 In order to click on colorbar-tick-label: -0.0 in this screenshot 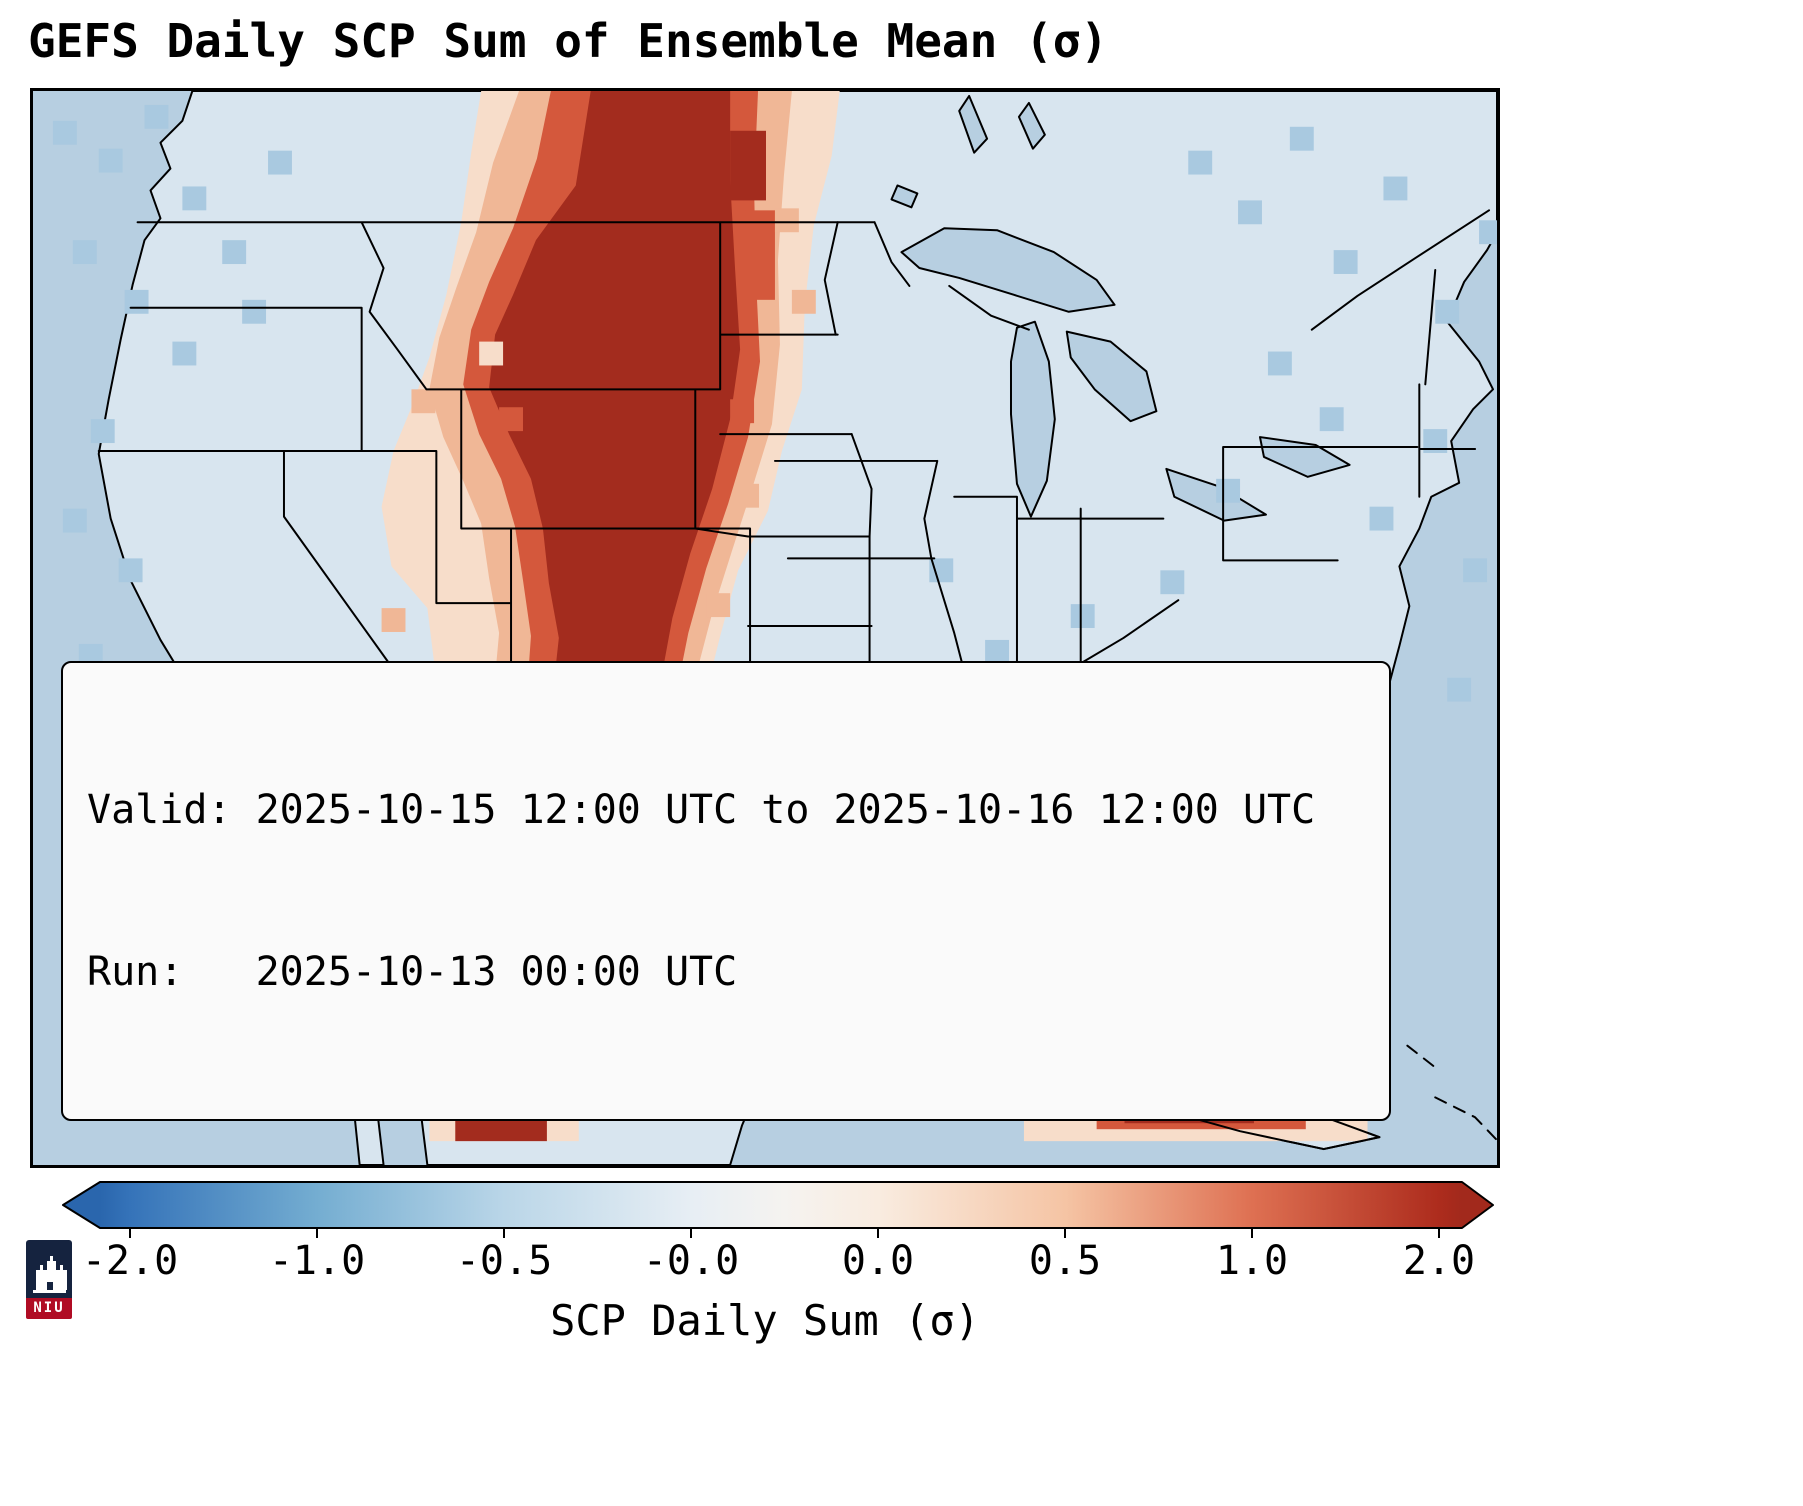, I will do `click(691, 1261)`.